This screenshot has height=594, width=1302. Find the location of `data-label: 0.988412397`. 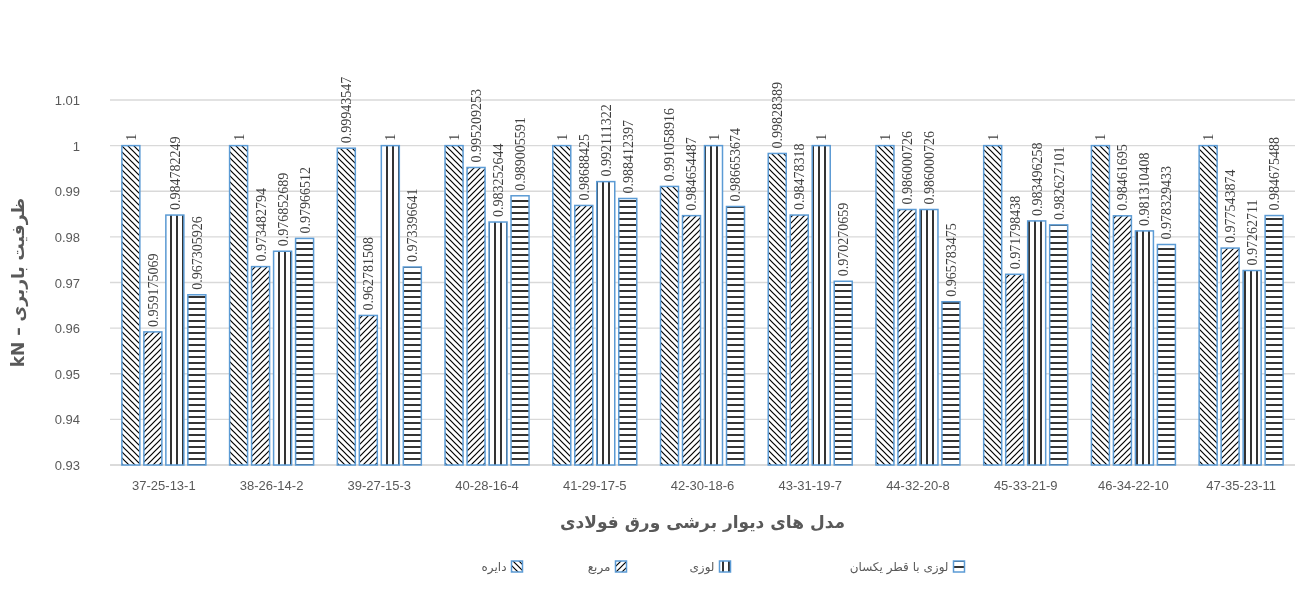

data-label: 0.988412397 is located at coordinates (628, 156).